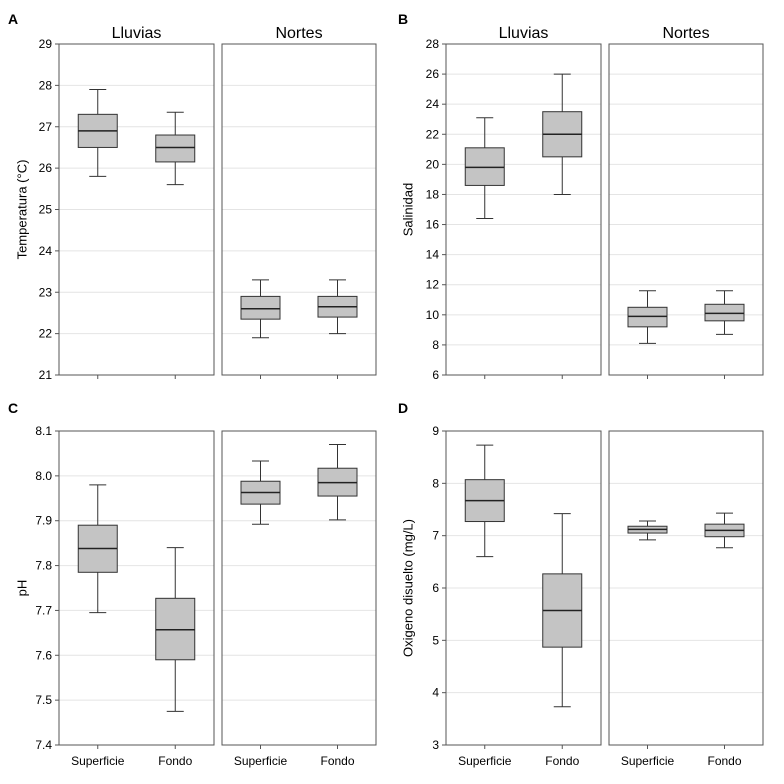 The height and width of the screenshot is (784, 784). Describe the element at coordinates (43, 745) in the screenshot. I see `panel-c-ytick-label: 7.4` at that location.